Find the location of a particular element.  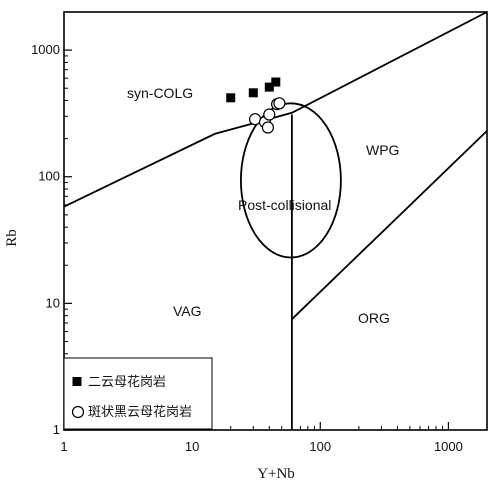

legend-box is located at coordinates (138, 393).